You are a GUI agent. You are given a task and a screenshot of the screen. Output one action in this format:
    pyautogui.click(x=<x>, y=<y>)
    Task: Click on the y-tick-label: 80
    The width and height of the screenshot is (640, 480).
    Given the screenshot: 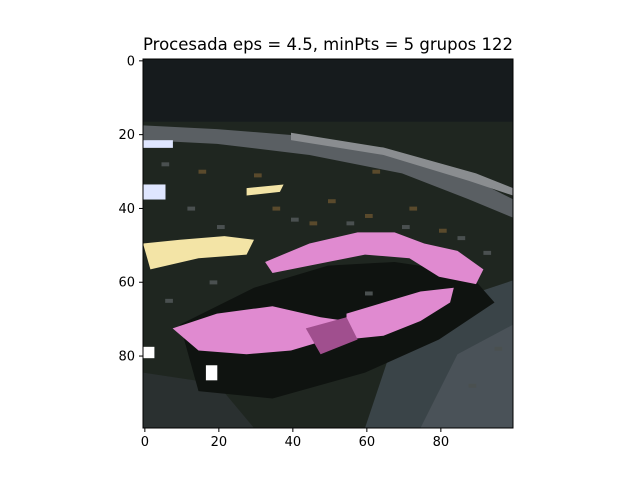 What is the action you would take?
    pyautogui.click(x=126, y=357)
    